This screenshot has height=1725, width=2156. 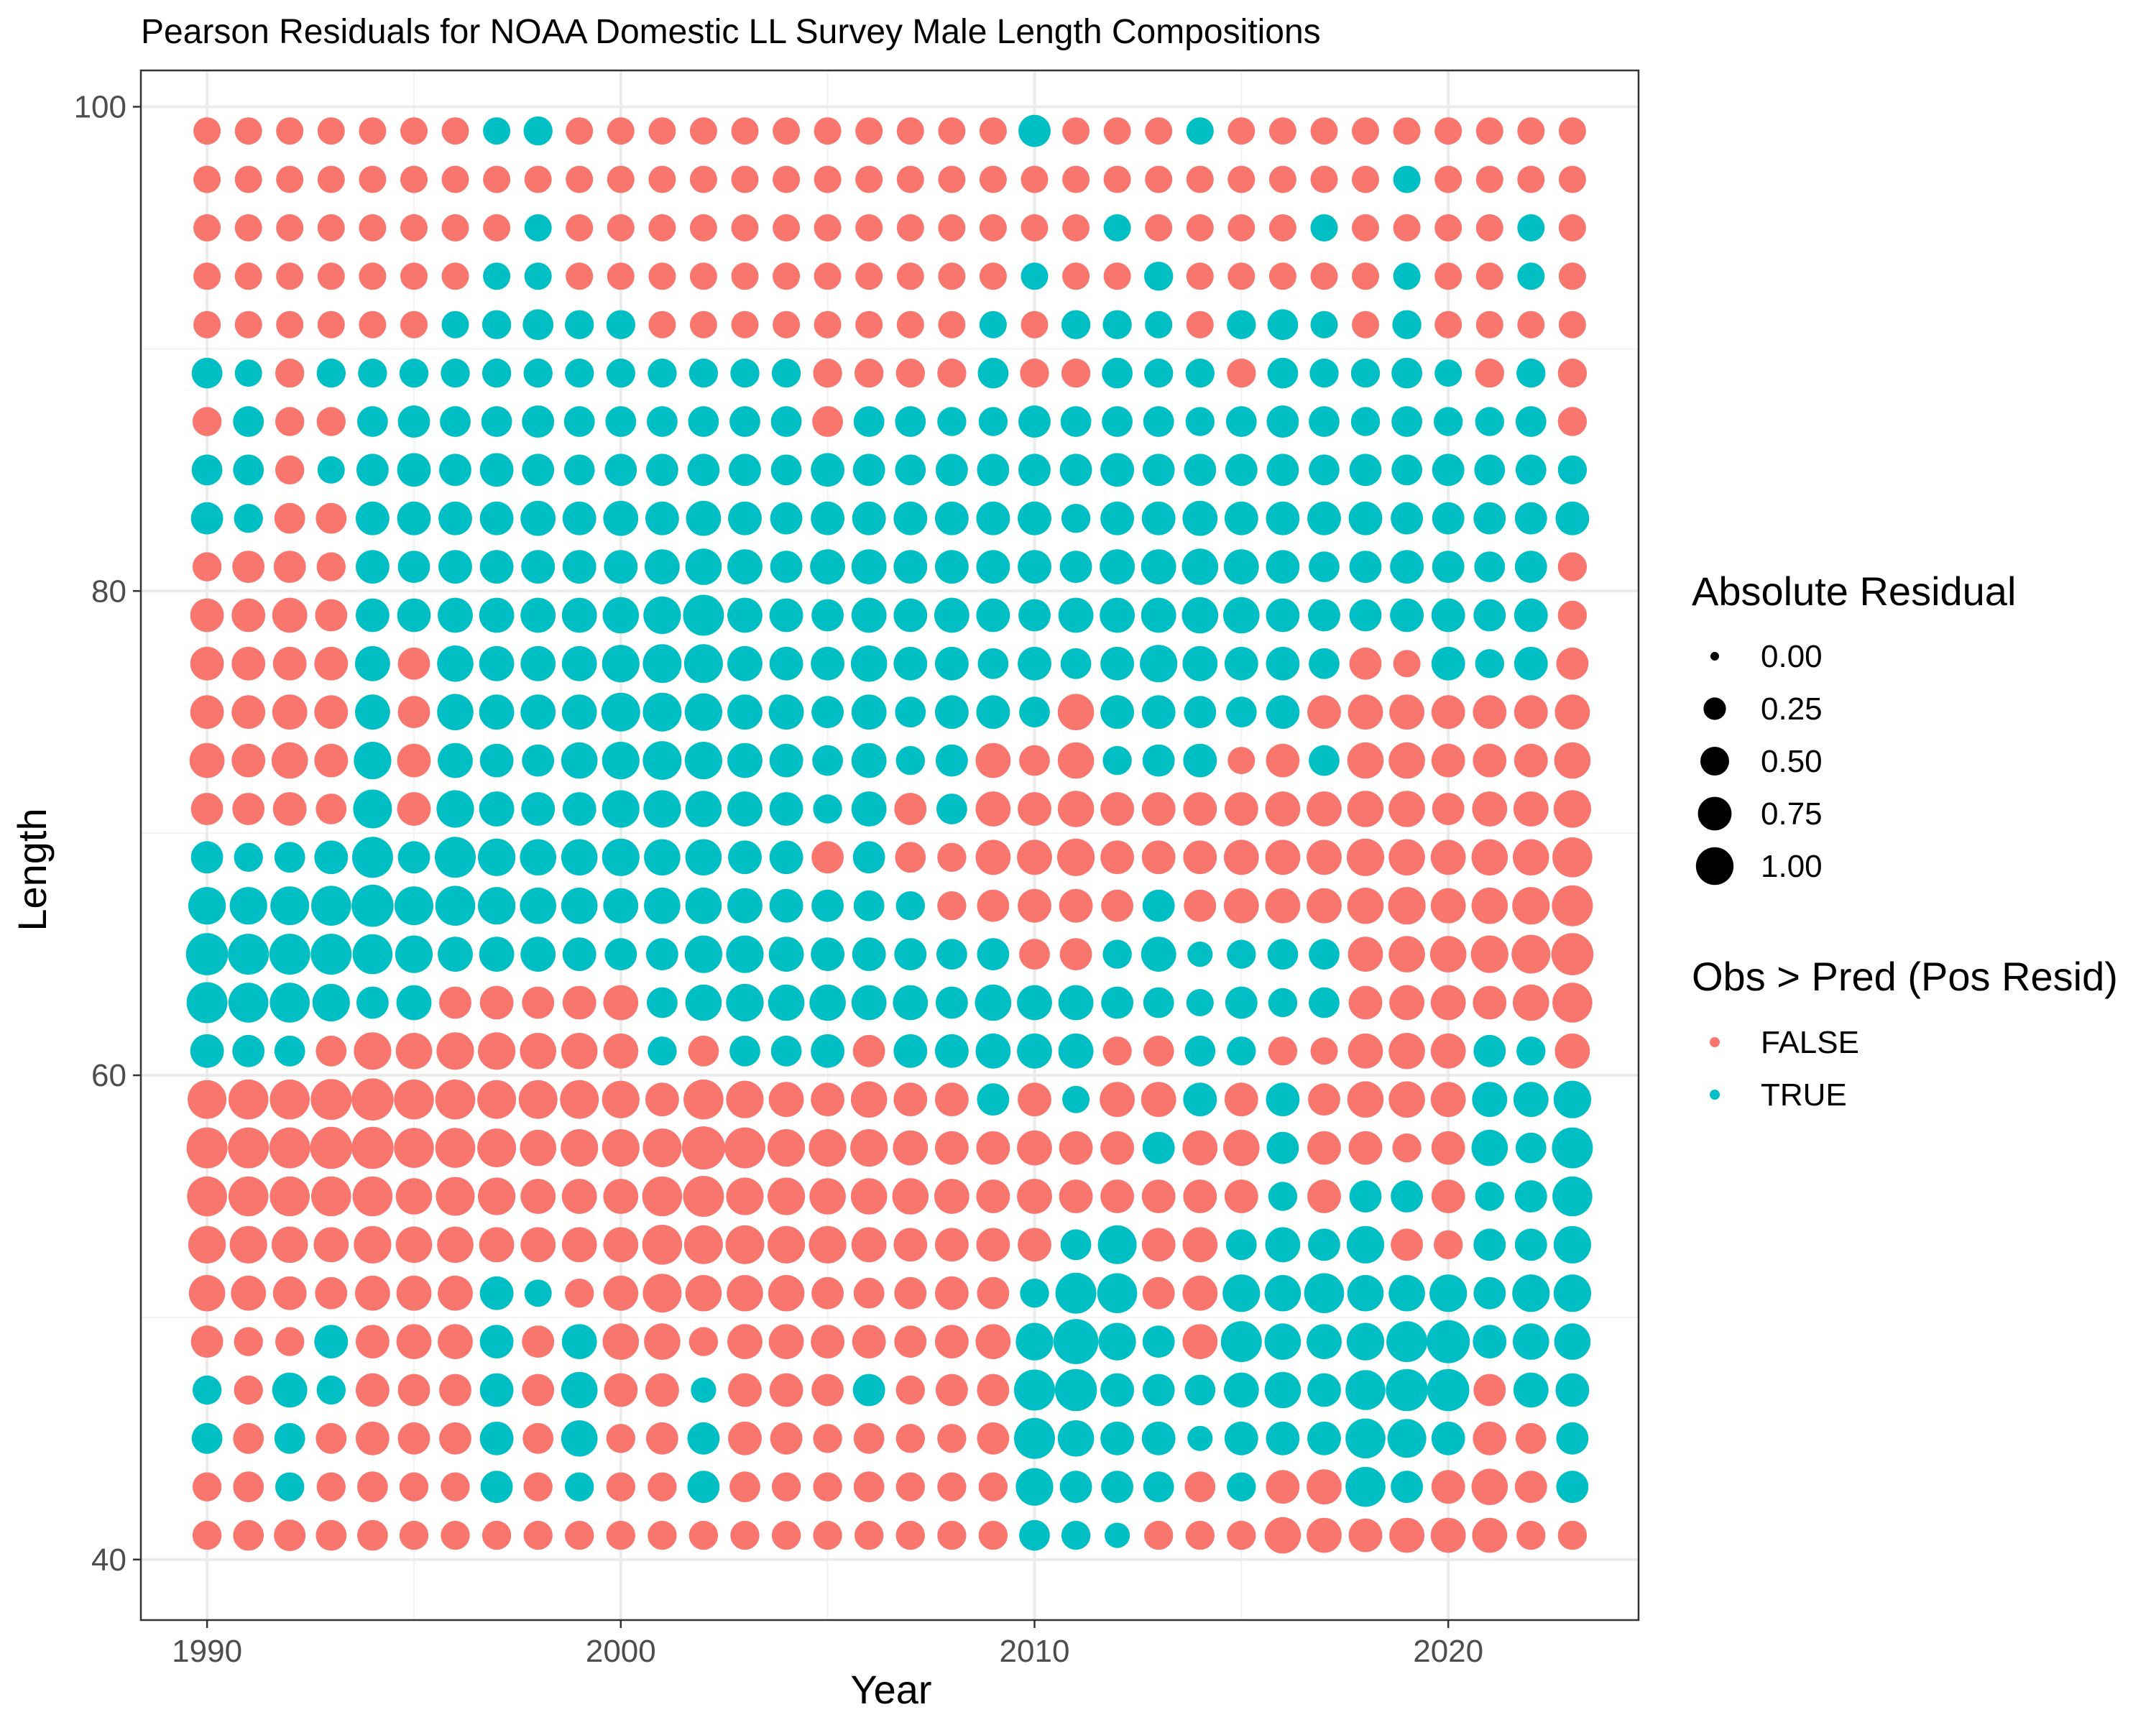 What do you see at coordinates (1785, 1069) in the screenshot?
I see `color-legend: FALSE TRUE` at bounding box center [1785, 1069].